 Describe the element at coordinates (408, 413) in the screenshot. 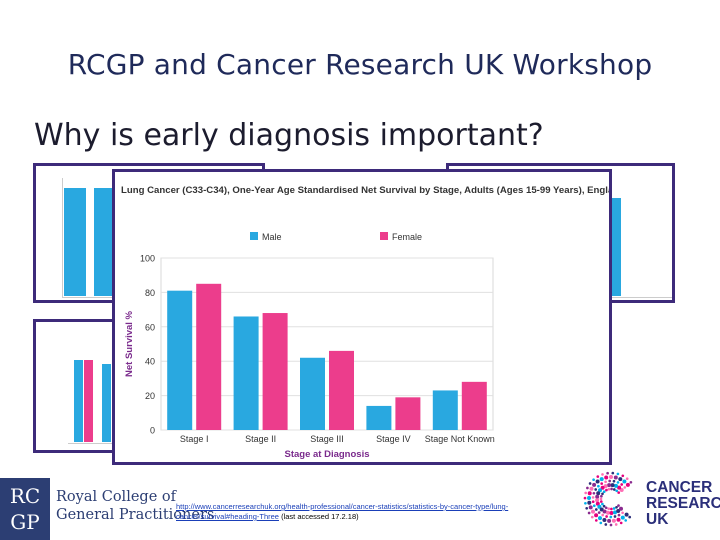

I see `bar-female-stage-iv` at that location.